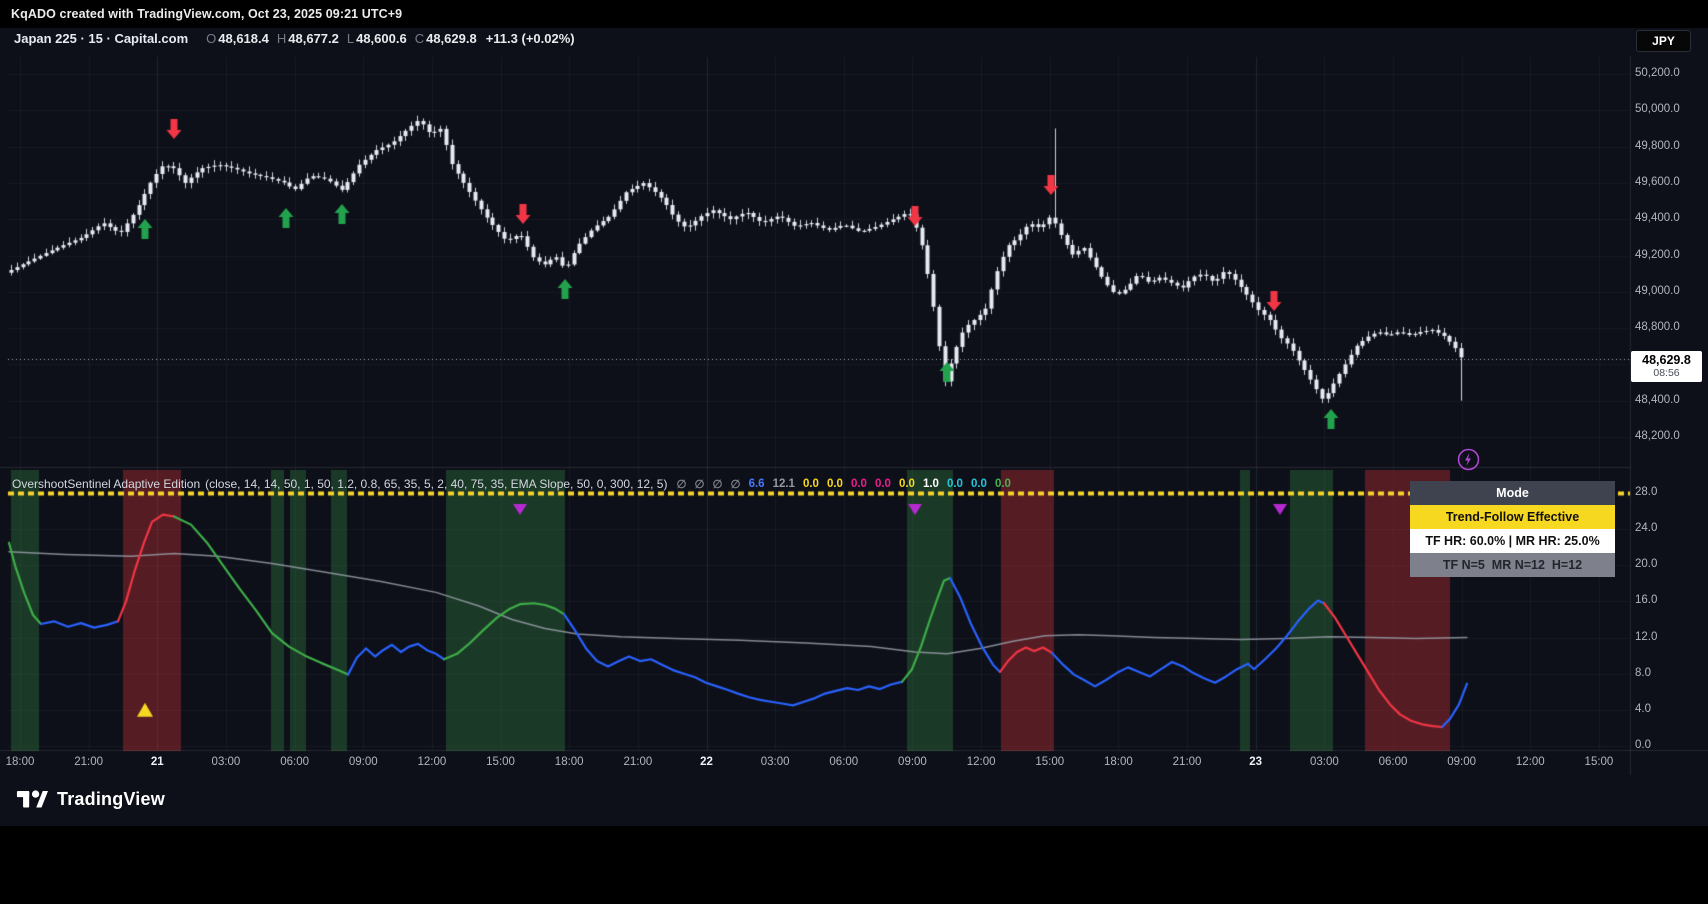  I want to click on open-value: 48,618.4, so click(243, 38).